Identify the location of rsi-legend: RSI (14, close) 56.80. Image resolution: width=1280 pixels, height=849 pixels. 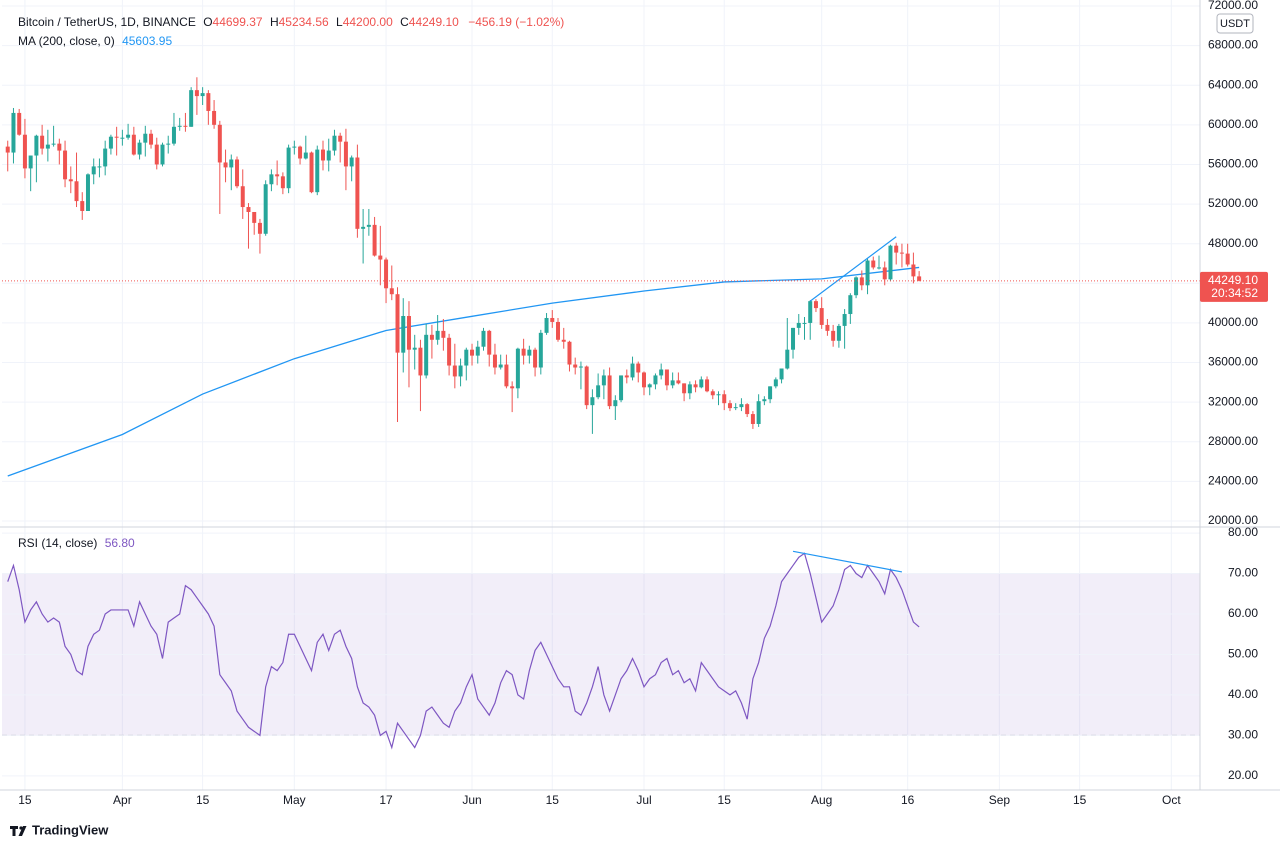
(76, 543).